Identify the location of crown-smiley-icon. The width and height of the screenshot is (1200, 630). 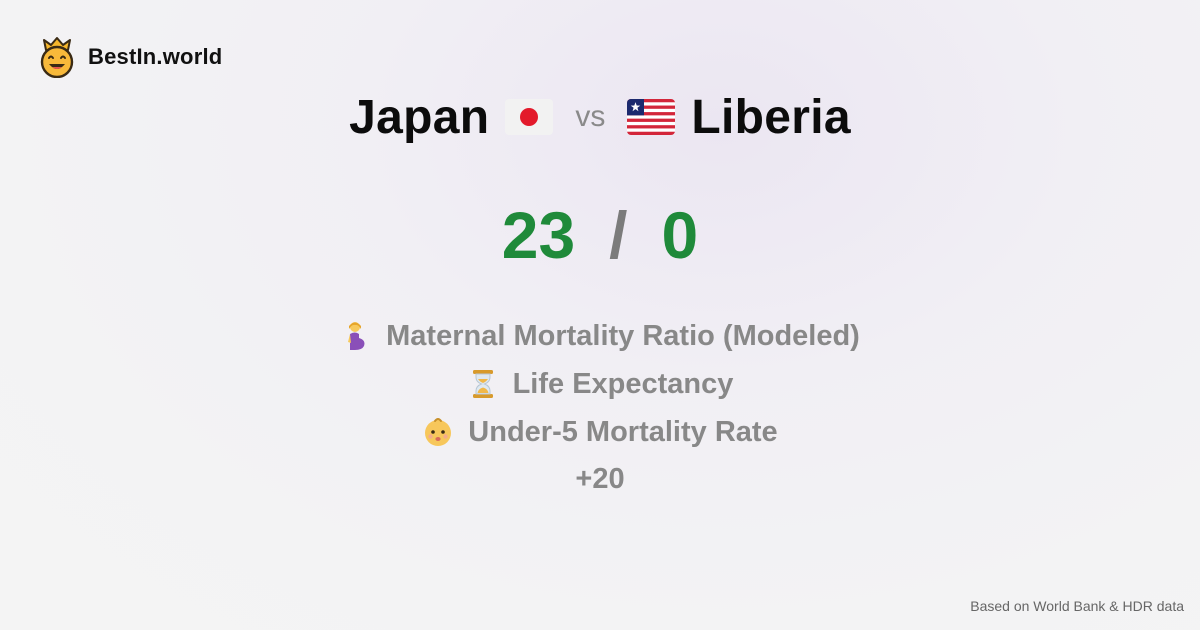
(57, 57).